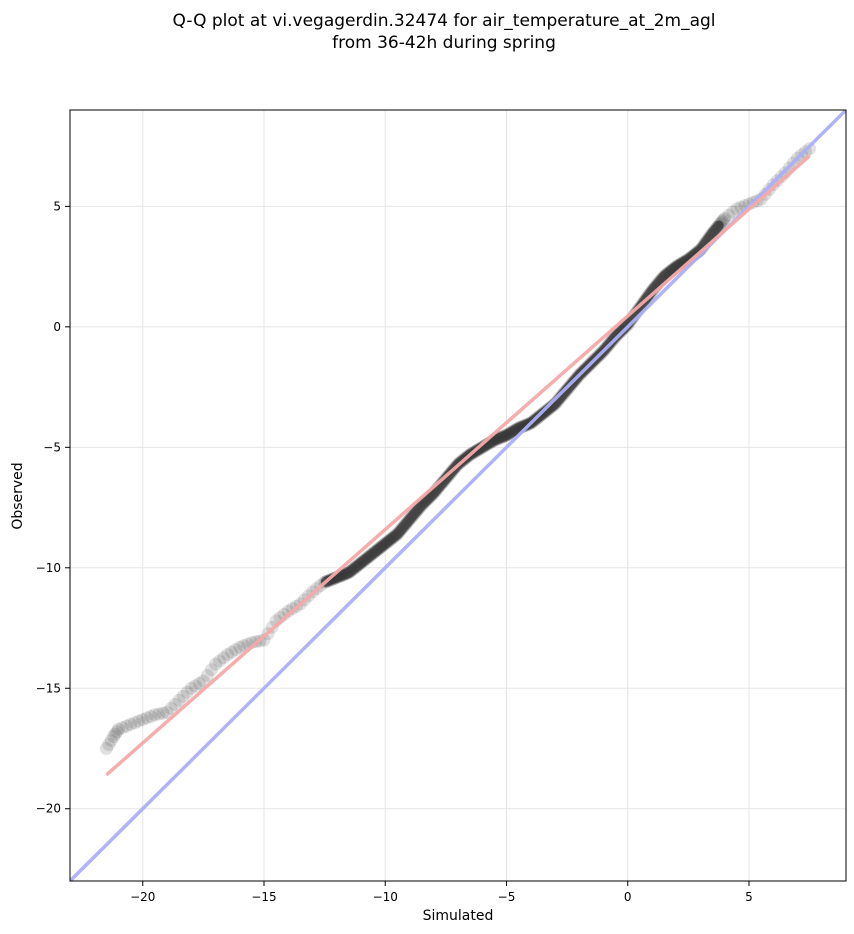 The height and width of the screenshot is (934, 854). Describe the element at coordinates (48, 568) in the screenshot. I see `y-tick-label-2: −10` at that location.